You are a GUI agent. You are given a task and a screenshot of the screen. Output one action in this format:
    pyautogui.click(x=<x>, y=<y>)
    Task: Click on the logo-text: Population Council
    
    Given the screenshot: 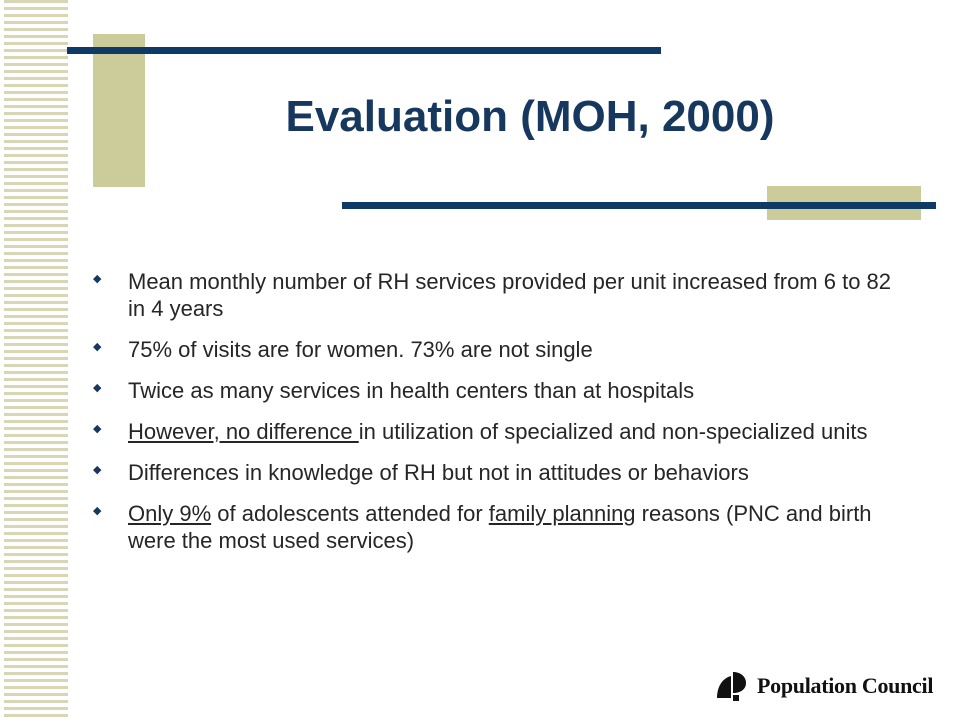 What is the action you would take?
    pyautogui.click(x=845, y=685)
    